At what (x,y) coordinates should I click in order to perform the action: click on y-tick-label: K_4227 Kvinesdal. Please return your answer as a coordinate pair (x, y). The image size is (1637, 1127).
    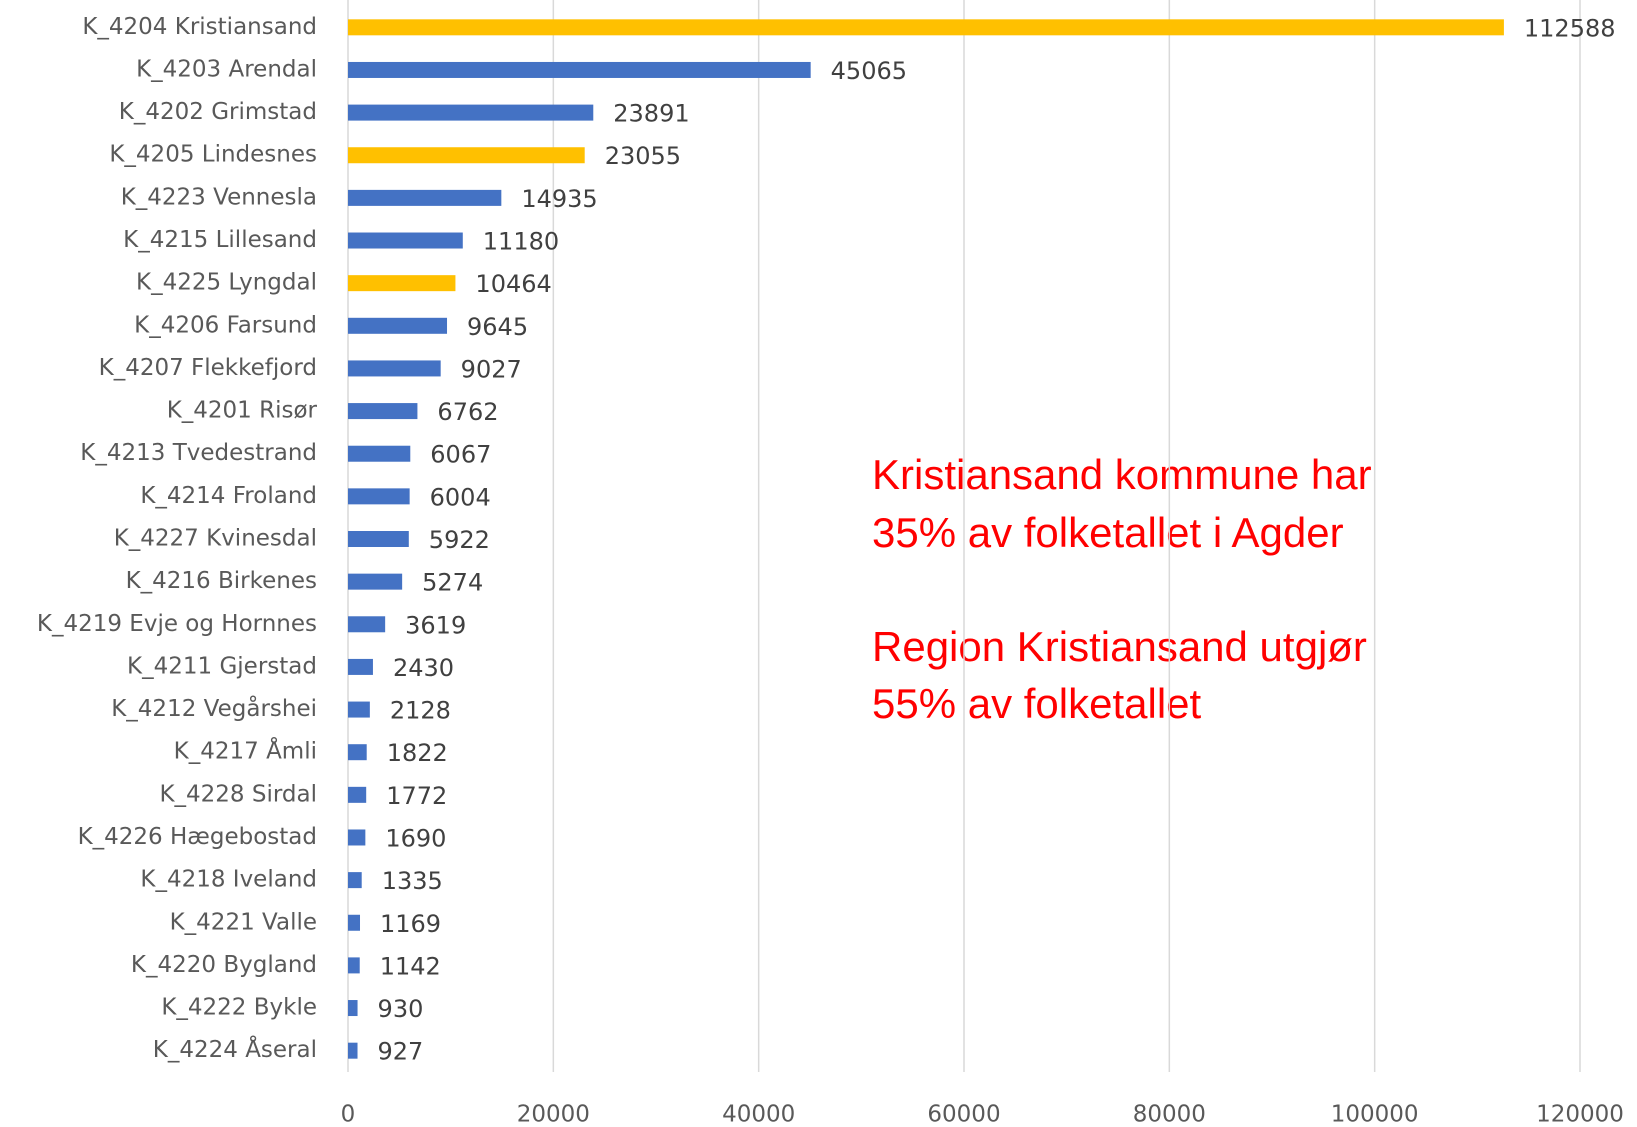
    Looking at the image, I should click on (215, 539).